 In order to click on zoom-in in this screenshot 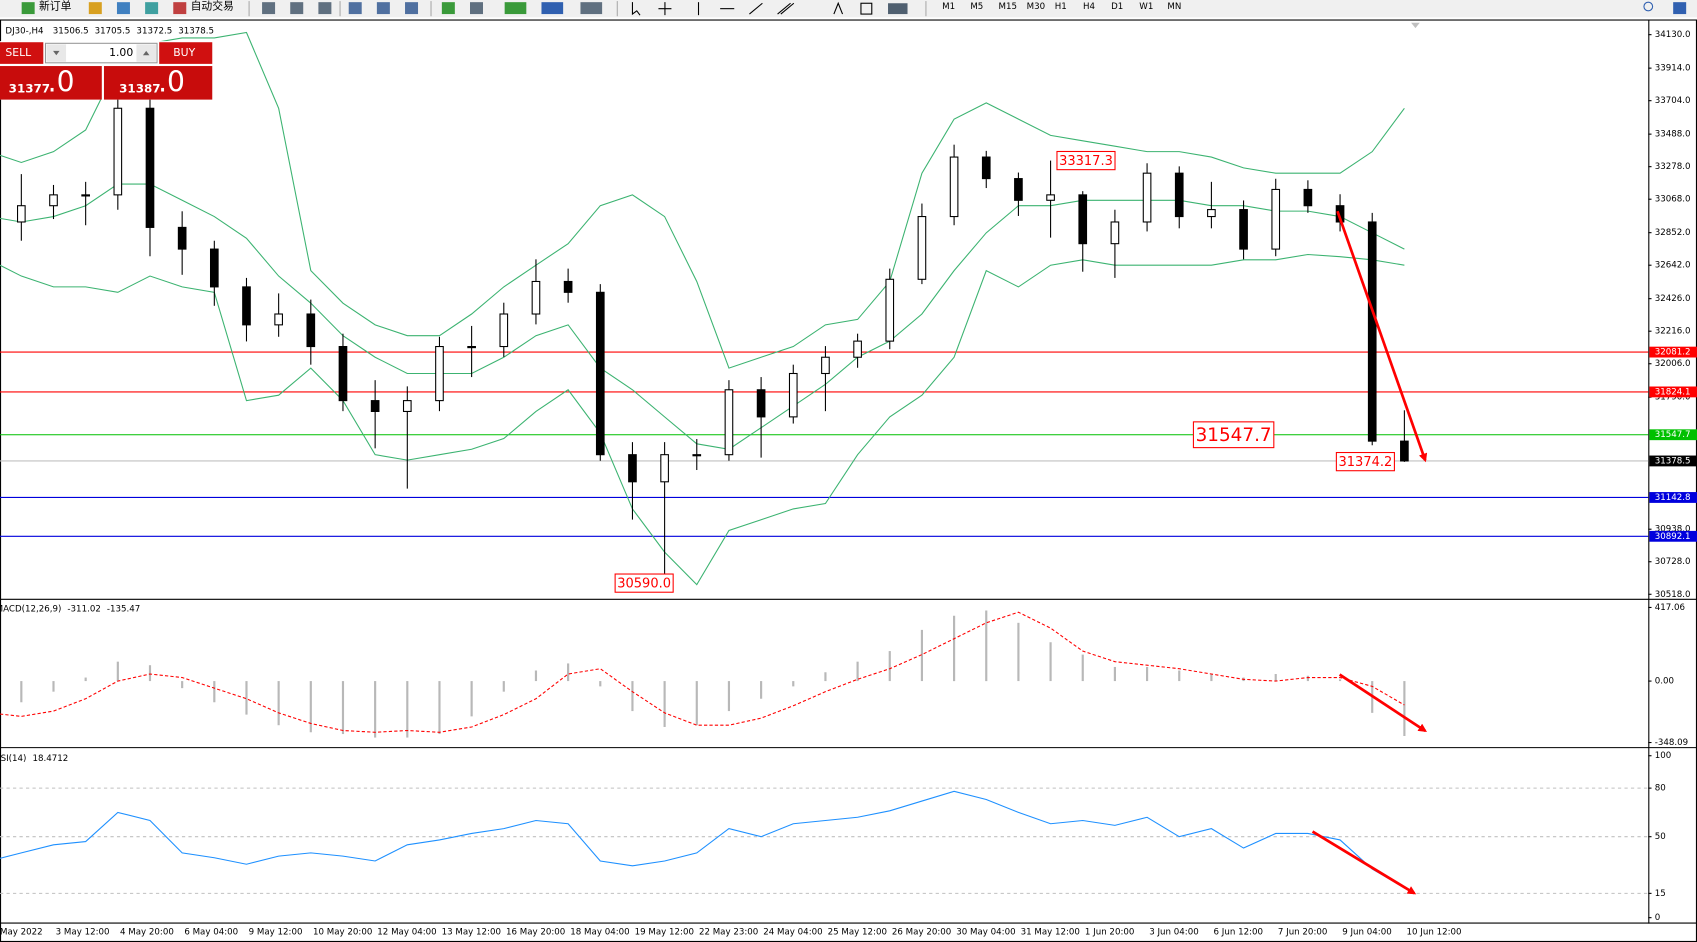, I will do `click(355, 8)`.